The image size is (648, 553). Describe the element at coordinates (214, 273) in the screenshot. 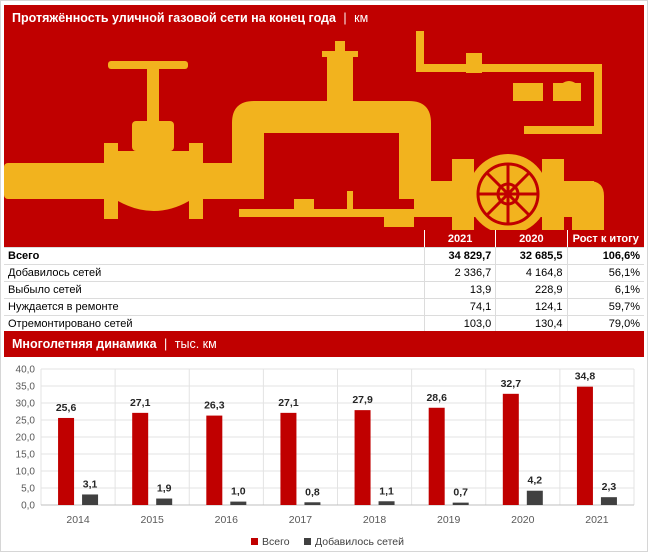

I see `row-label: Добавилось сетей` at that location.